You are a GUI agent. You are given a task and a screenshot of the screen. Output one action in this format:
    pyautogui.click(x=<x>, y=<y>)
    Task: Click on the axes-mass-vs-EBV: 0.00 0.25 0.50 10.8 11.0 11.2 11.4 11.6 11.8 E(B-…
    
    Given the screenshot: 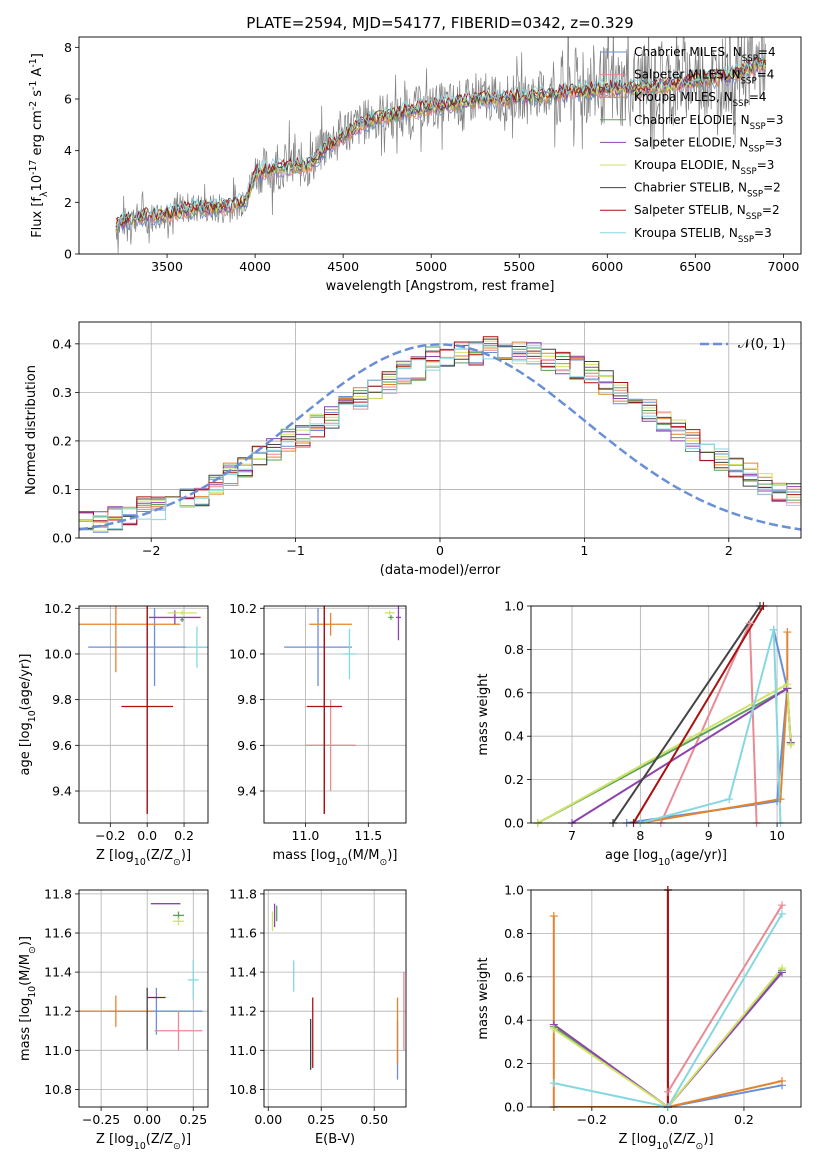 What is the action you would take?
    pyautogui.click(x=318, y=1016)
    